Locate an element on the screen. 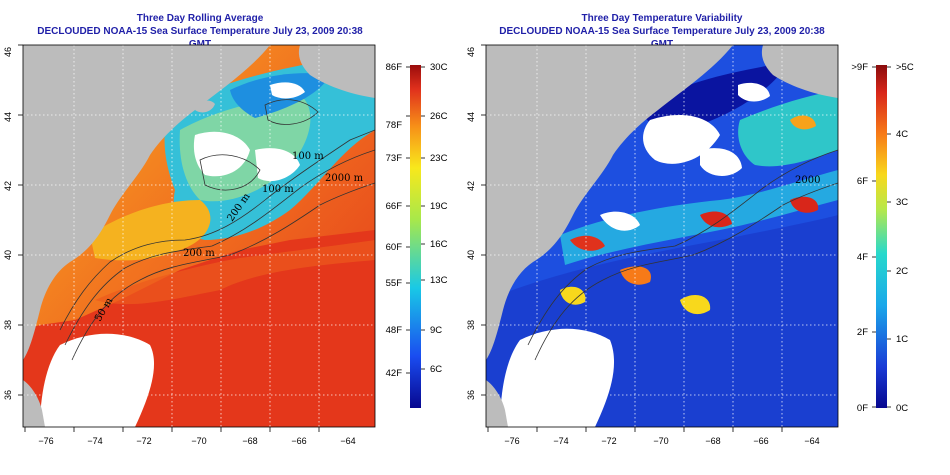 The height and width of the screenshot is (475, 950). right-cbar-f-3: 2F is located at coordinates (862, 332).